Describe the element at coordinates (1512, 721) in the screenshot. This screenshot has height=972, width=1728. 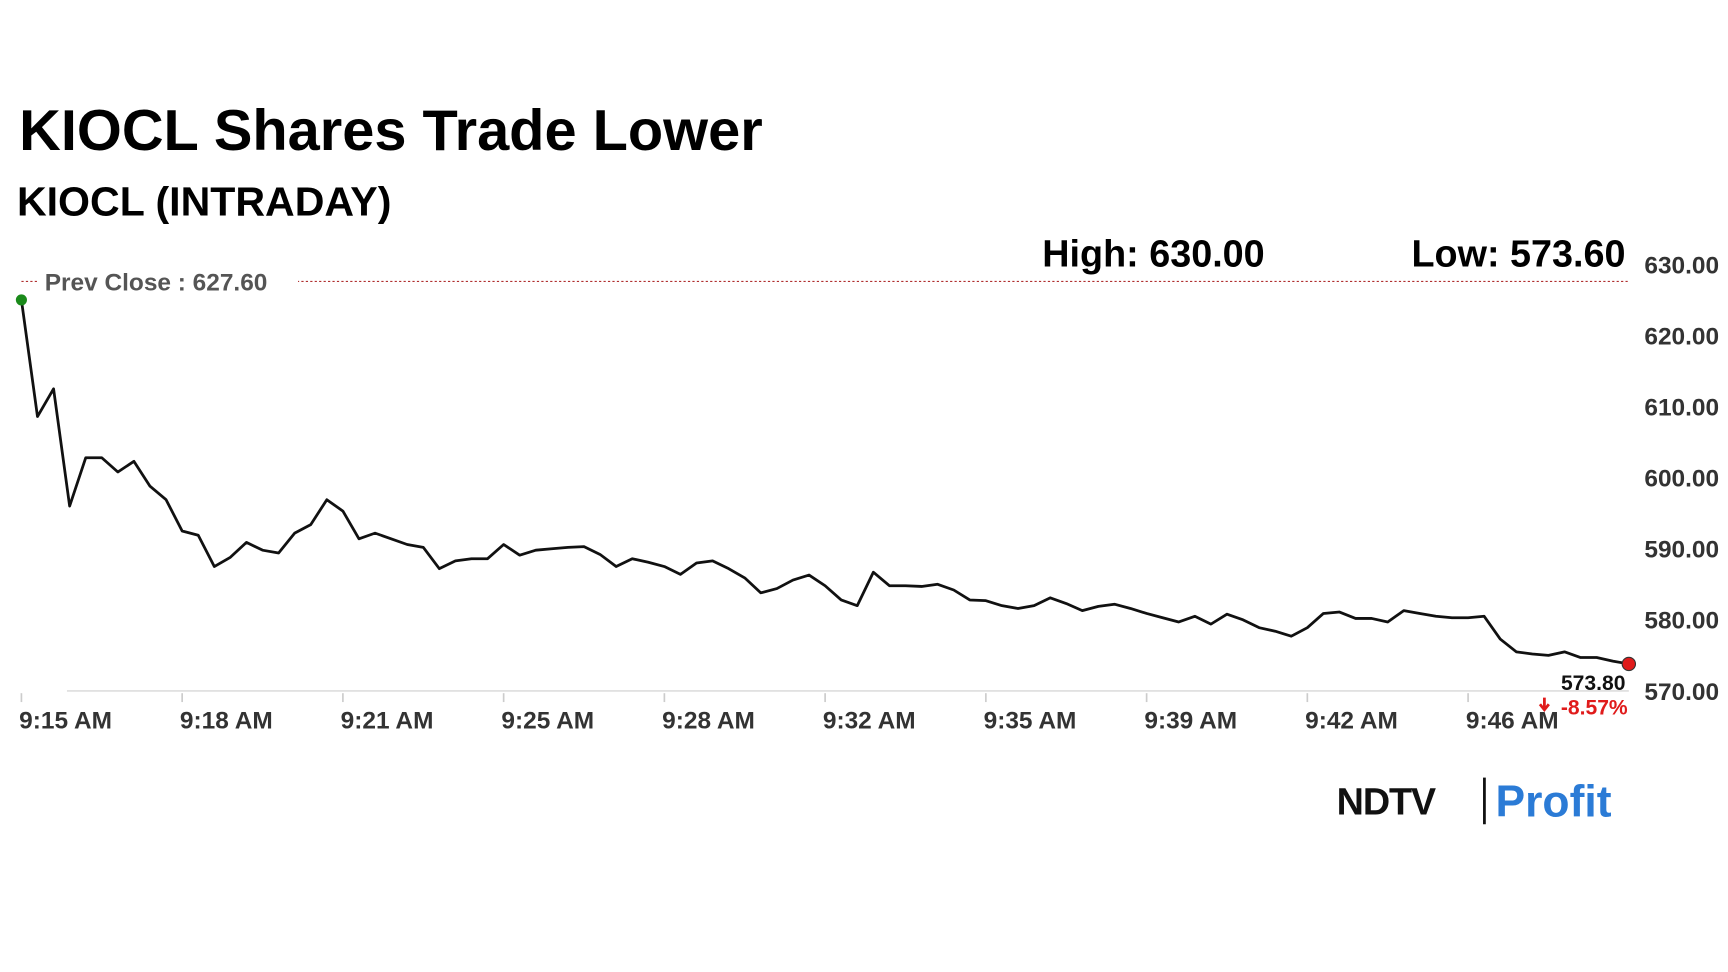
I see `x-tick-label: 9:46 AM` at that location.